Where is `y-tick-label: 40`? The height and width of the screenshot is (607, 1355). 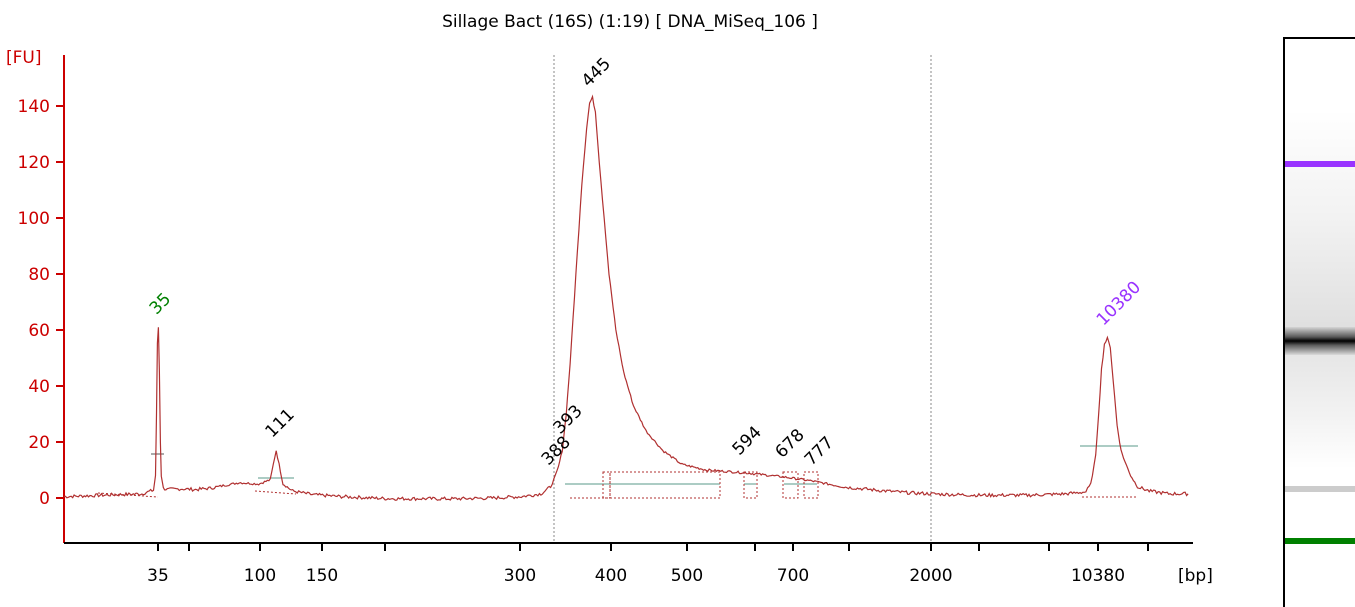
y-tick-label: 40 is located at coordinates (39, 387).